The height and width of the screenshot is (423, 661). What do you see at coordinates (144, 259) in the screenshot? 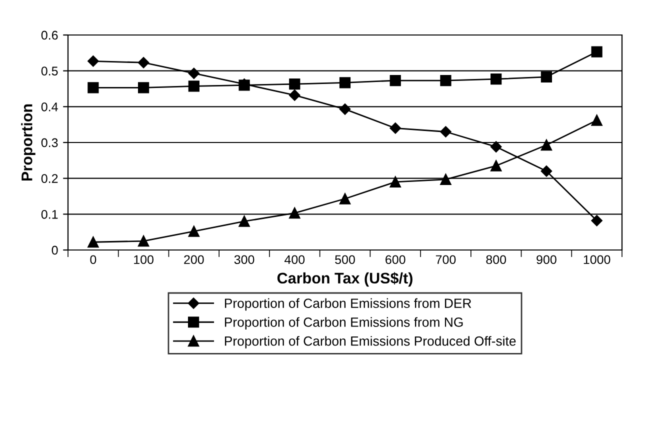
I see `x-tick-label: 100` at bounding box center [144, 259].